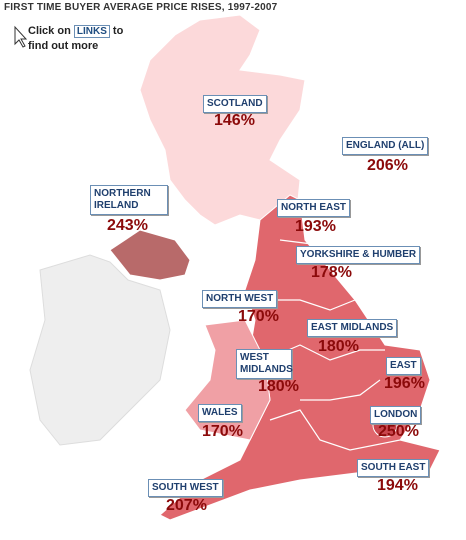  Describe the element at coordinates (352, 328) in the screenshot. I see `region-label: EAST MIDLANDS` at that location.